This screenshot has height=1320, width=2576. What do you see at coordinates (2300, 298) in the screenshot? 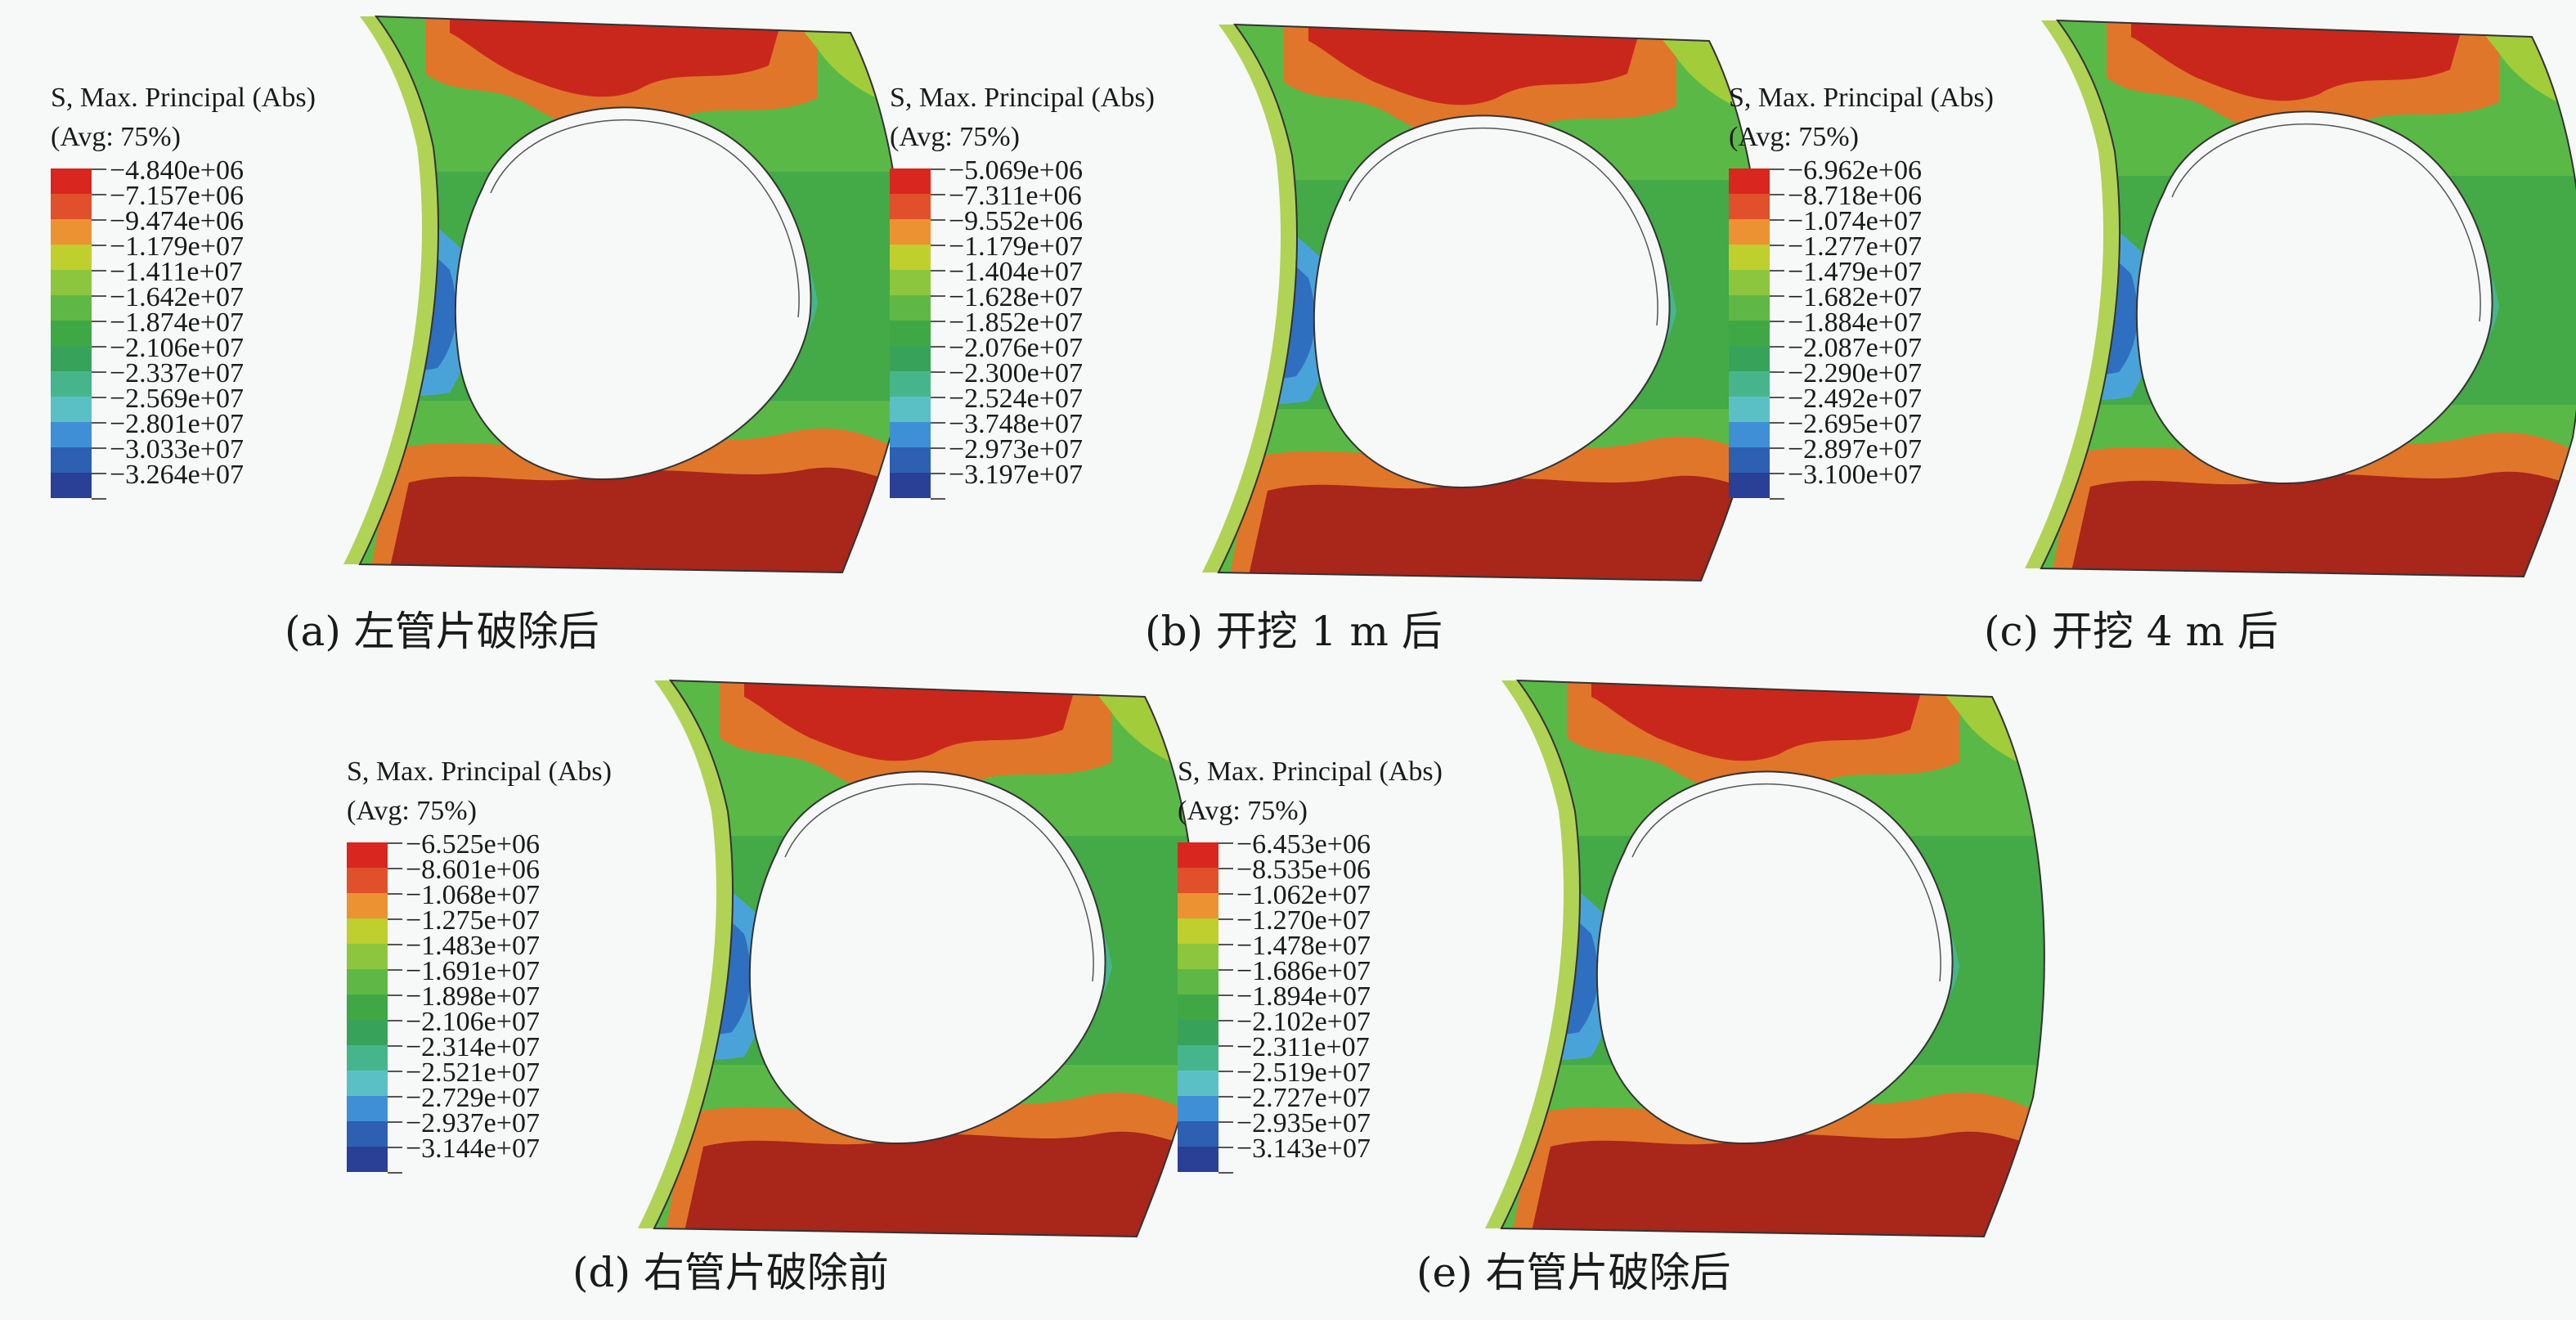
I see `model-body` at bounding box center [2300, 298].